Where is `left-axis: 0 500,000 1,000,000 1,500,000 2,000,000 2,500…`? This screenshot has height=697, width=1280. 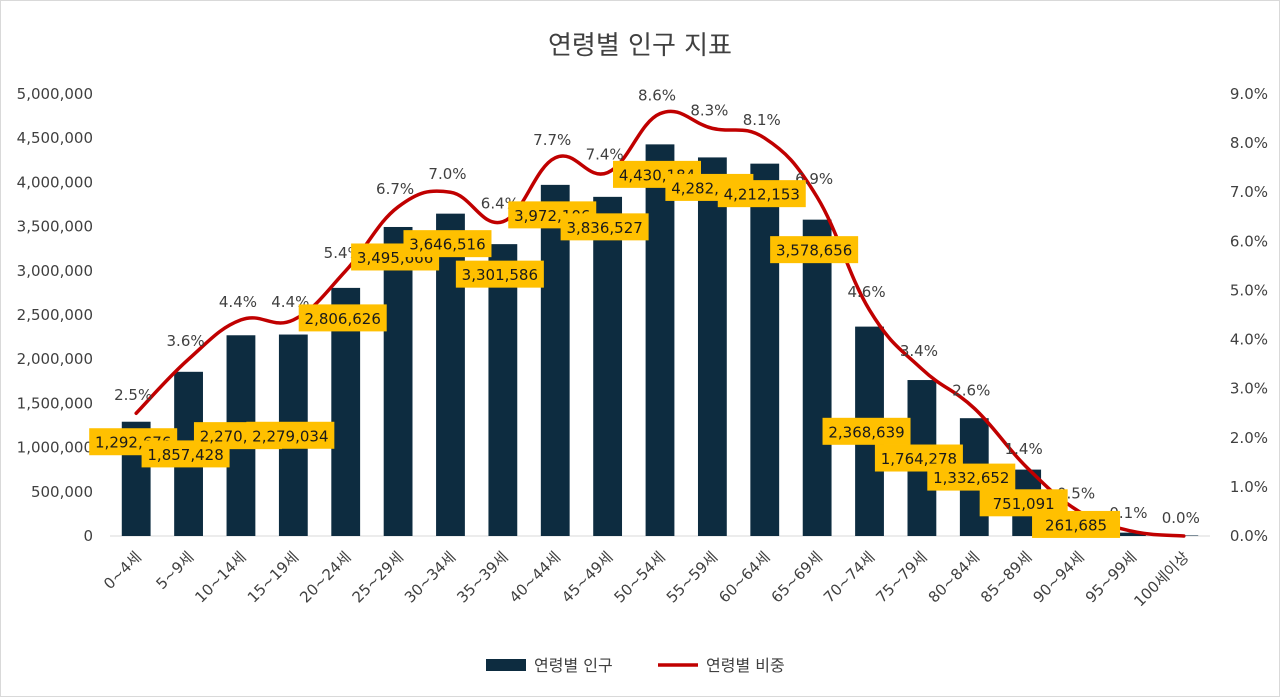
left-axis: 0 500,000 1,000,000 1,500,000 2,000,000 2,500… is located at coordinates (55, 315).